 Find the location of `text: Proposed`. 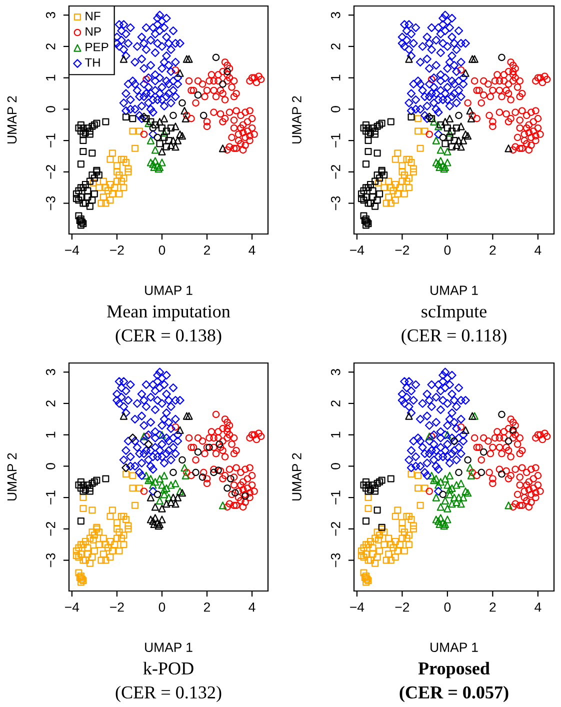

text: Proposed is located at coordinates (454, 670).